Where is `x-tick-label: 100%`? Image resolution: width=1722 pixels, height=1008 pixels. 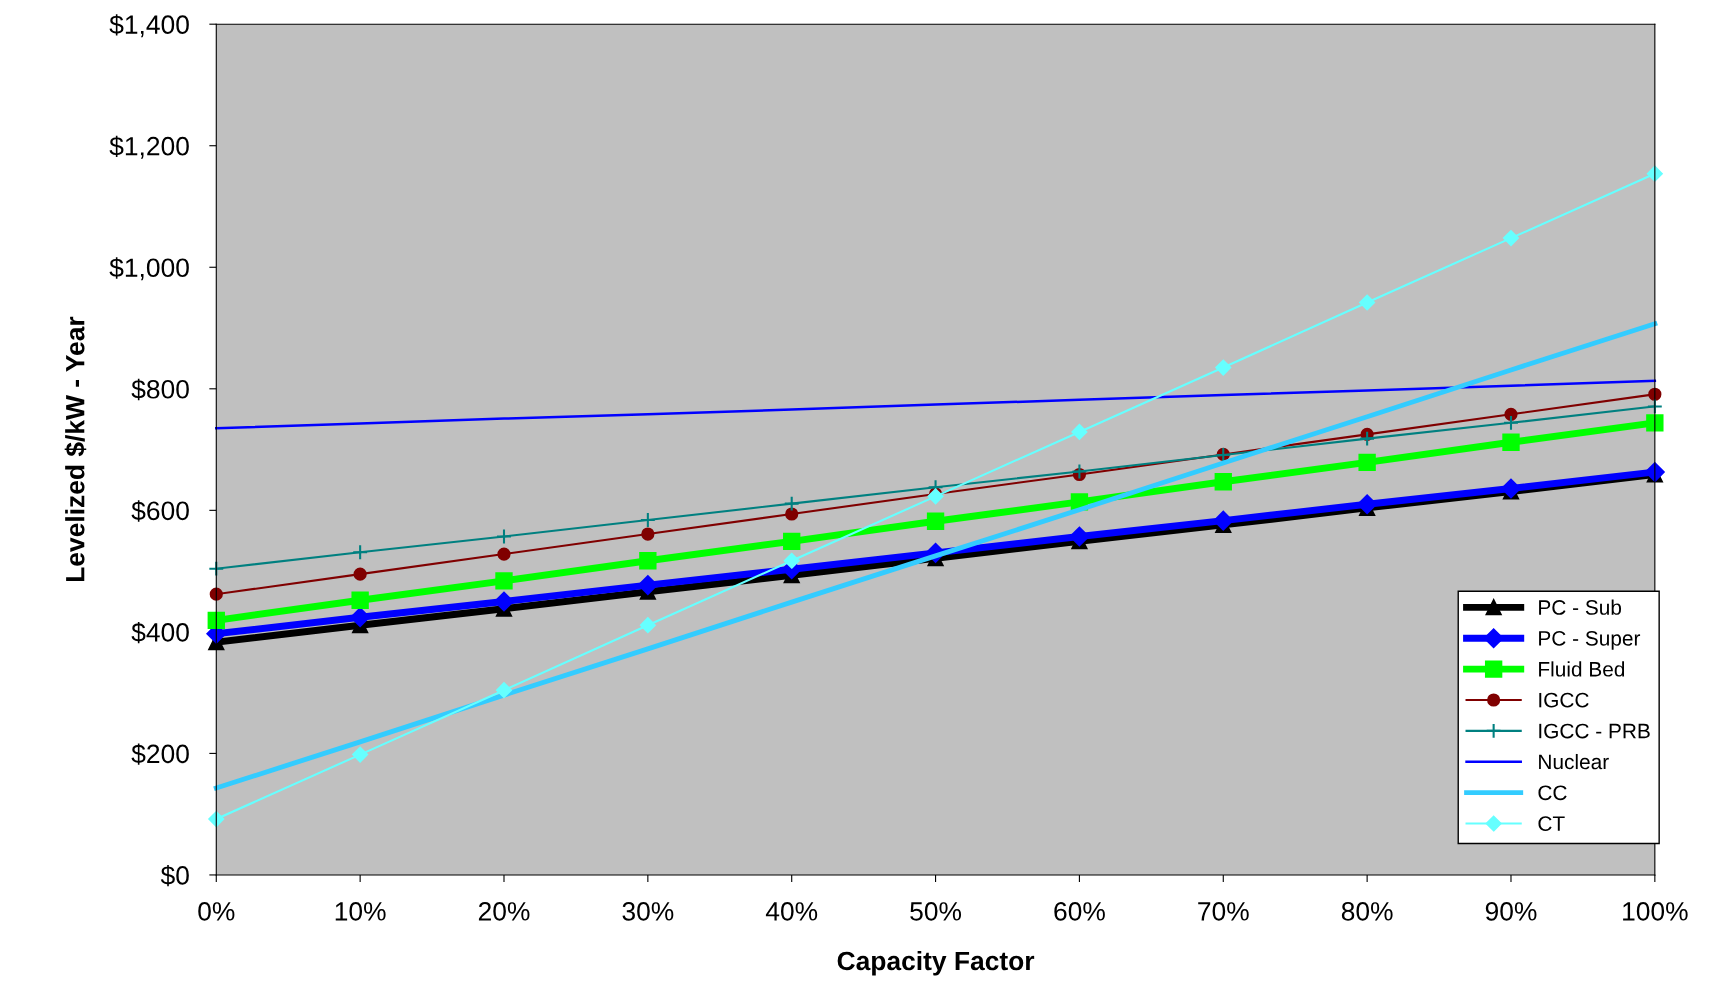 x-tick-label: 100% is located at coordinates (1655, 911).